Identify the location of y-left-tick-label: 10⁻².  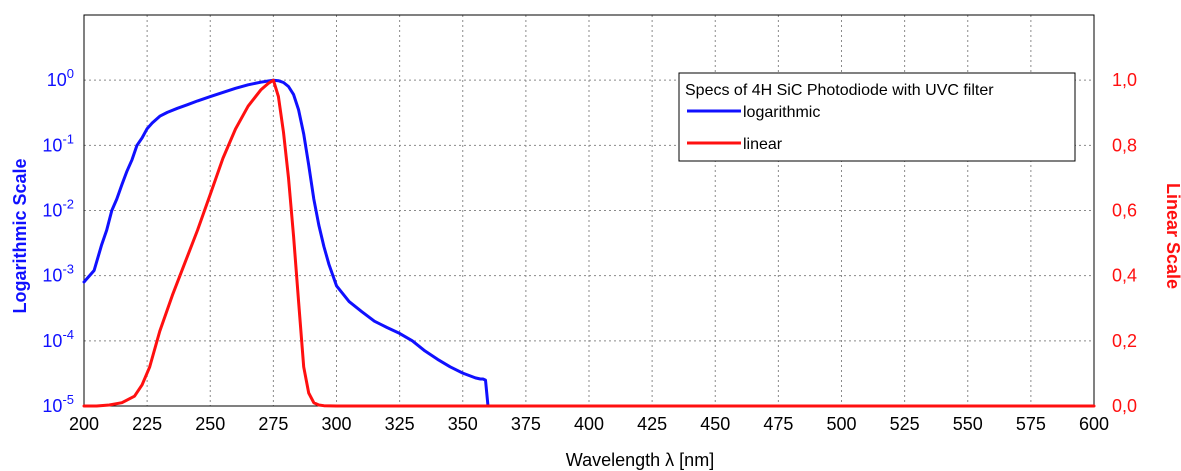
(58, 209).